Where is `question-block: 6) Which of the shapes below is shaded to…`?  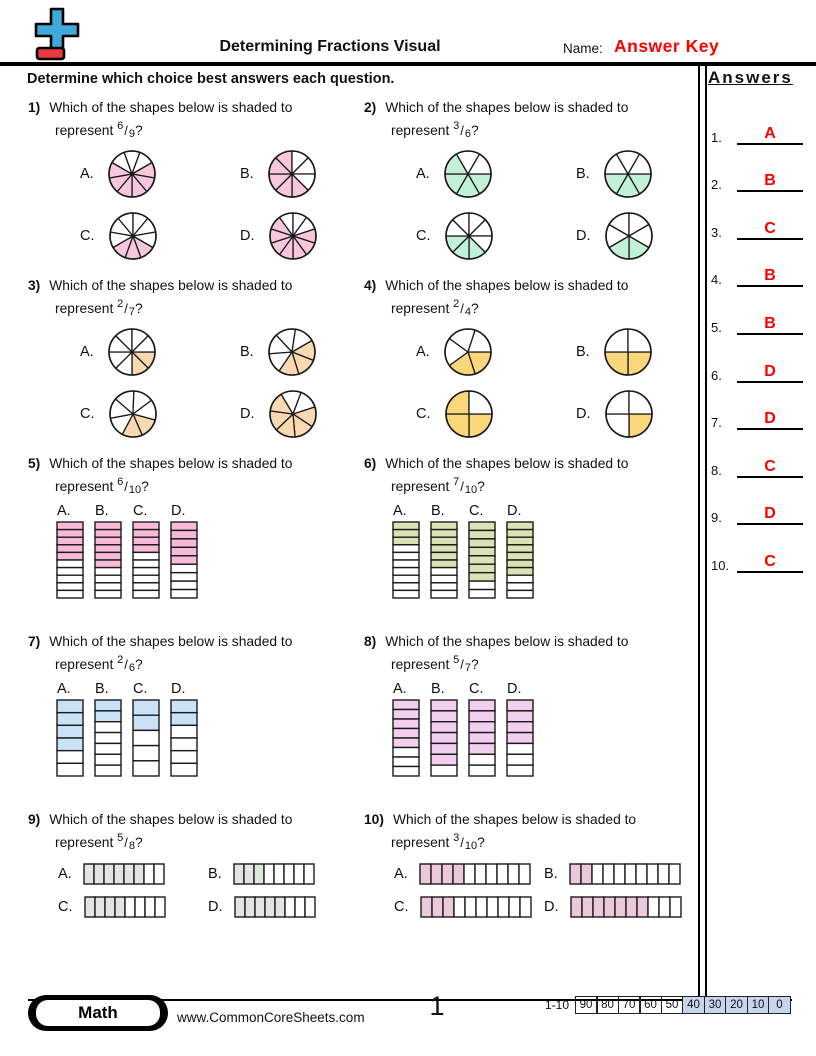 question-block: 6) Which of the shapes below is shaded to… is located at coordinates (532, 539).